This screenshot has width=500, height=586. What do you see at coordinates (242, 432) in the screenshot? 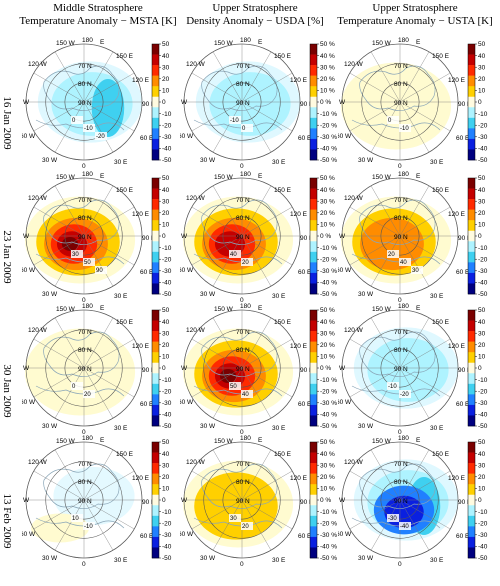
I see `longitude-label: 0` at bounding box center [242, 432].